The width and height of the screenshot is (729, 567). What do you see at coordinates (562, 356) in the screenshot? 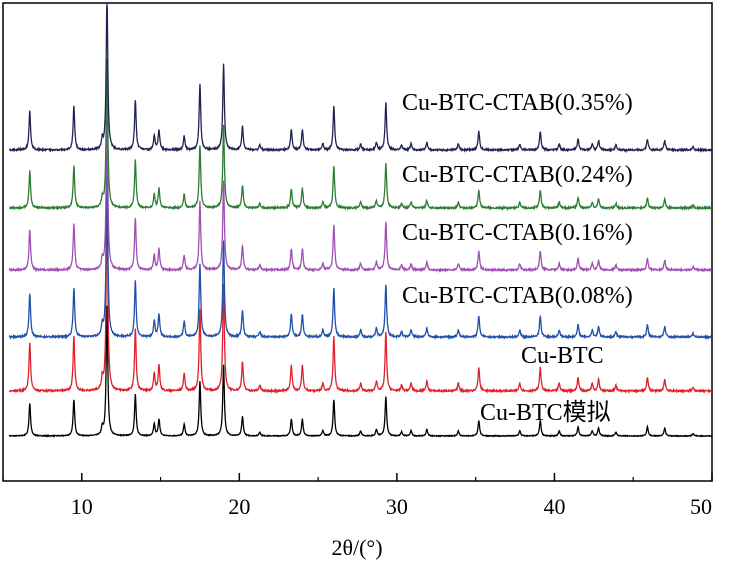
I see `series-label-1: Cu-BTC` at bounding box center [562, 356].